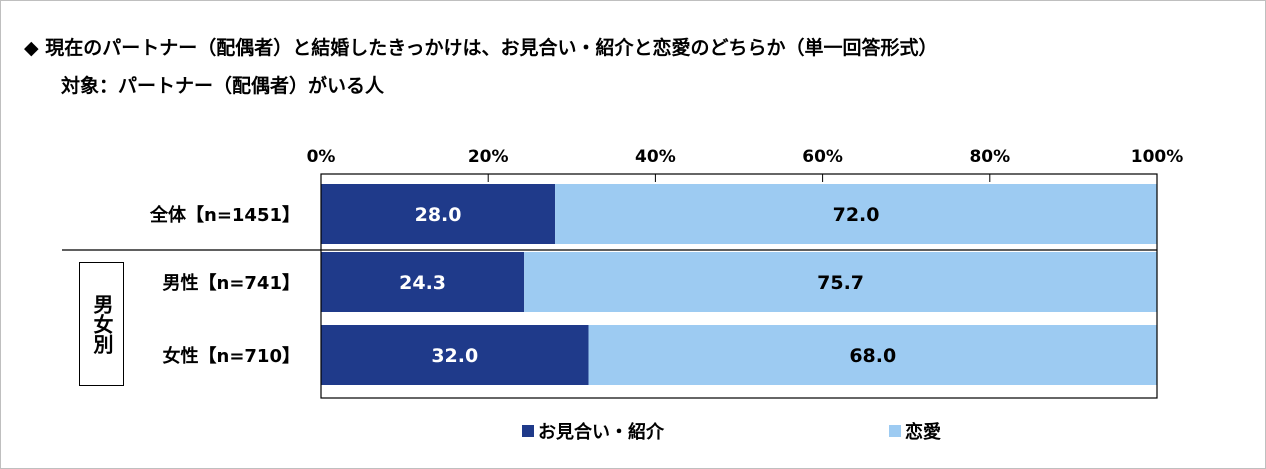 The width and height of the screenshot is (1266, 469). What do you see at coordinates (895, 431) in the screenshot?
I see `legend-swatch-renai` at bounding box center [895, 431].